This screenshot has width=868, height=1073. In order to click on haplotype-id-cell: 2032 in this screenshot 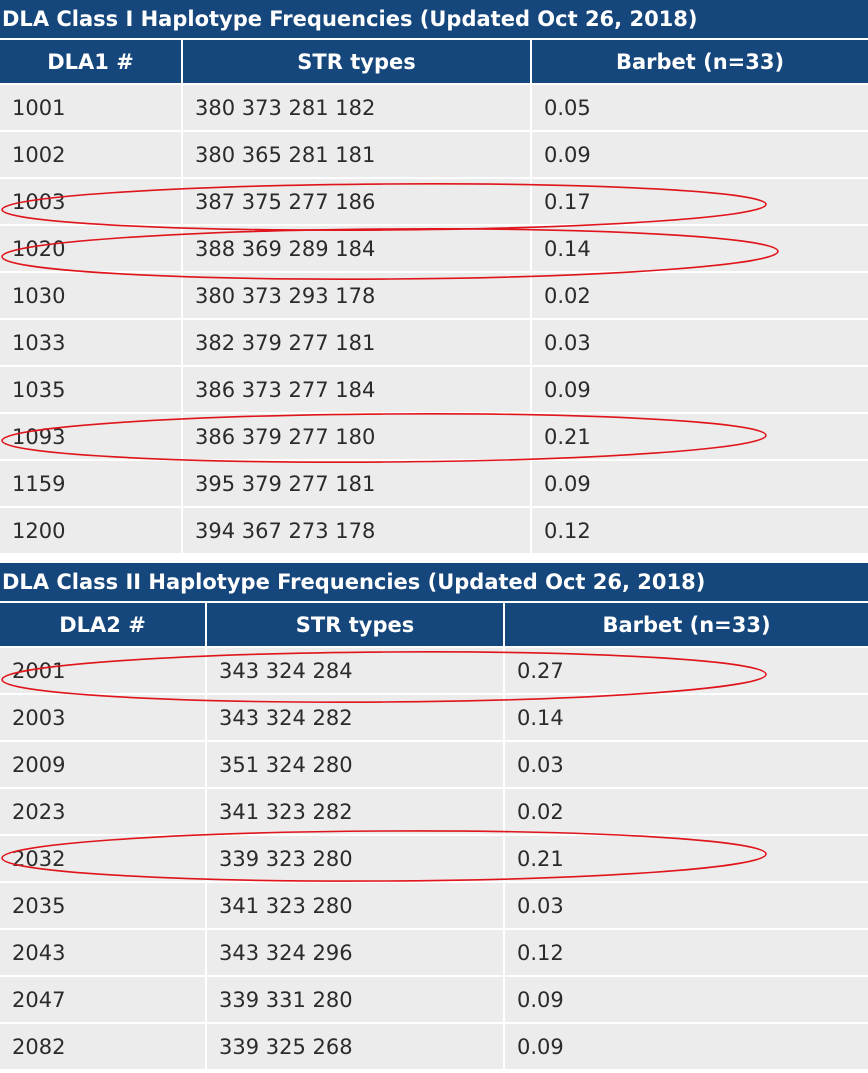, I will do `click(103, 858)`.